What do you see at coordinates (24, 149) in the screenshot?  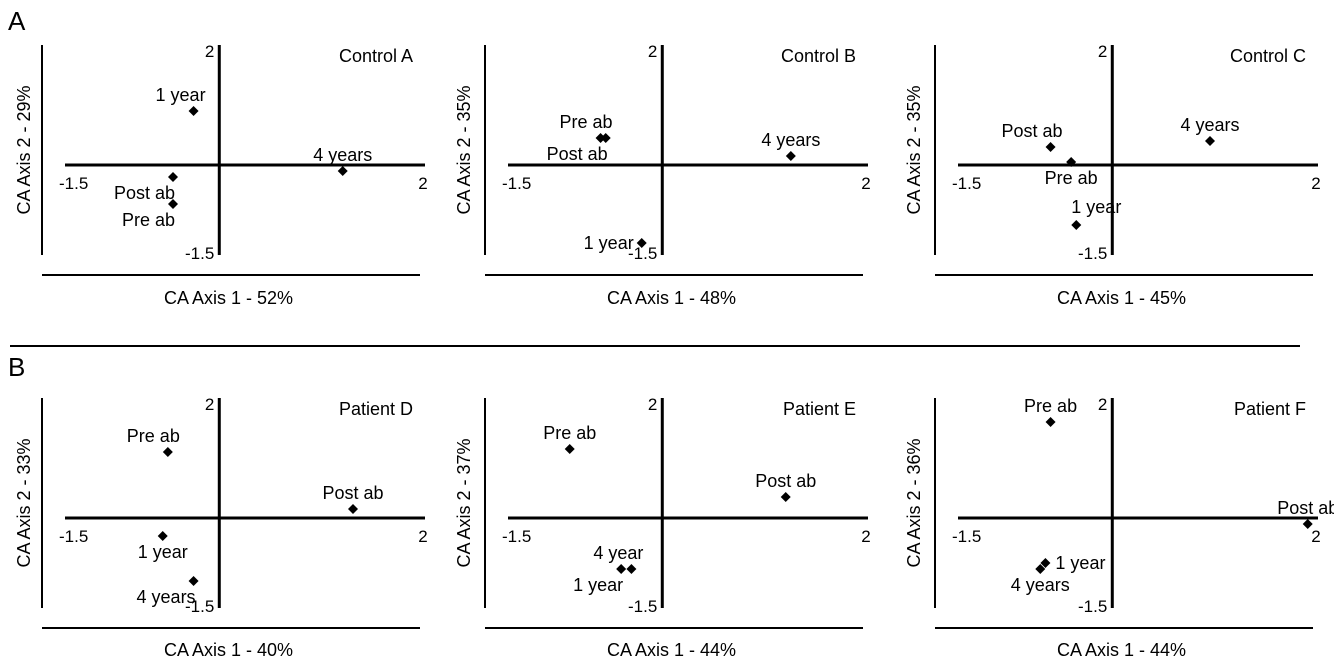 I see `y-axis-label: CA Axis 2 - 29%` at bounding box center [24, 149].